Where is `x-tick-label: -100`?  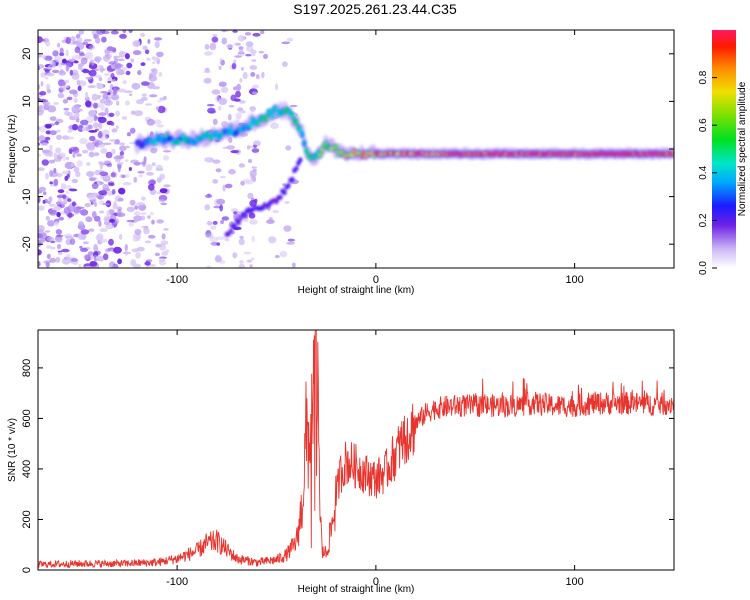 x-tick-label: -100 is located at coordinates (177, 280).